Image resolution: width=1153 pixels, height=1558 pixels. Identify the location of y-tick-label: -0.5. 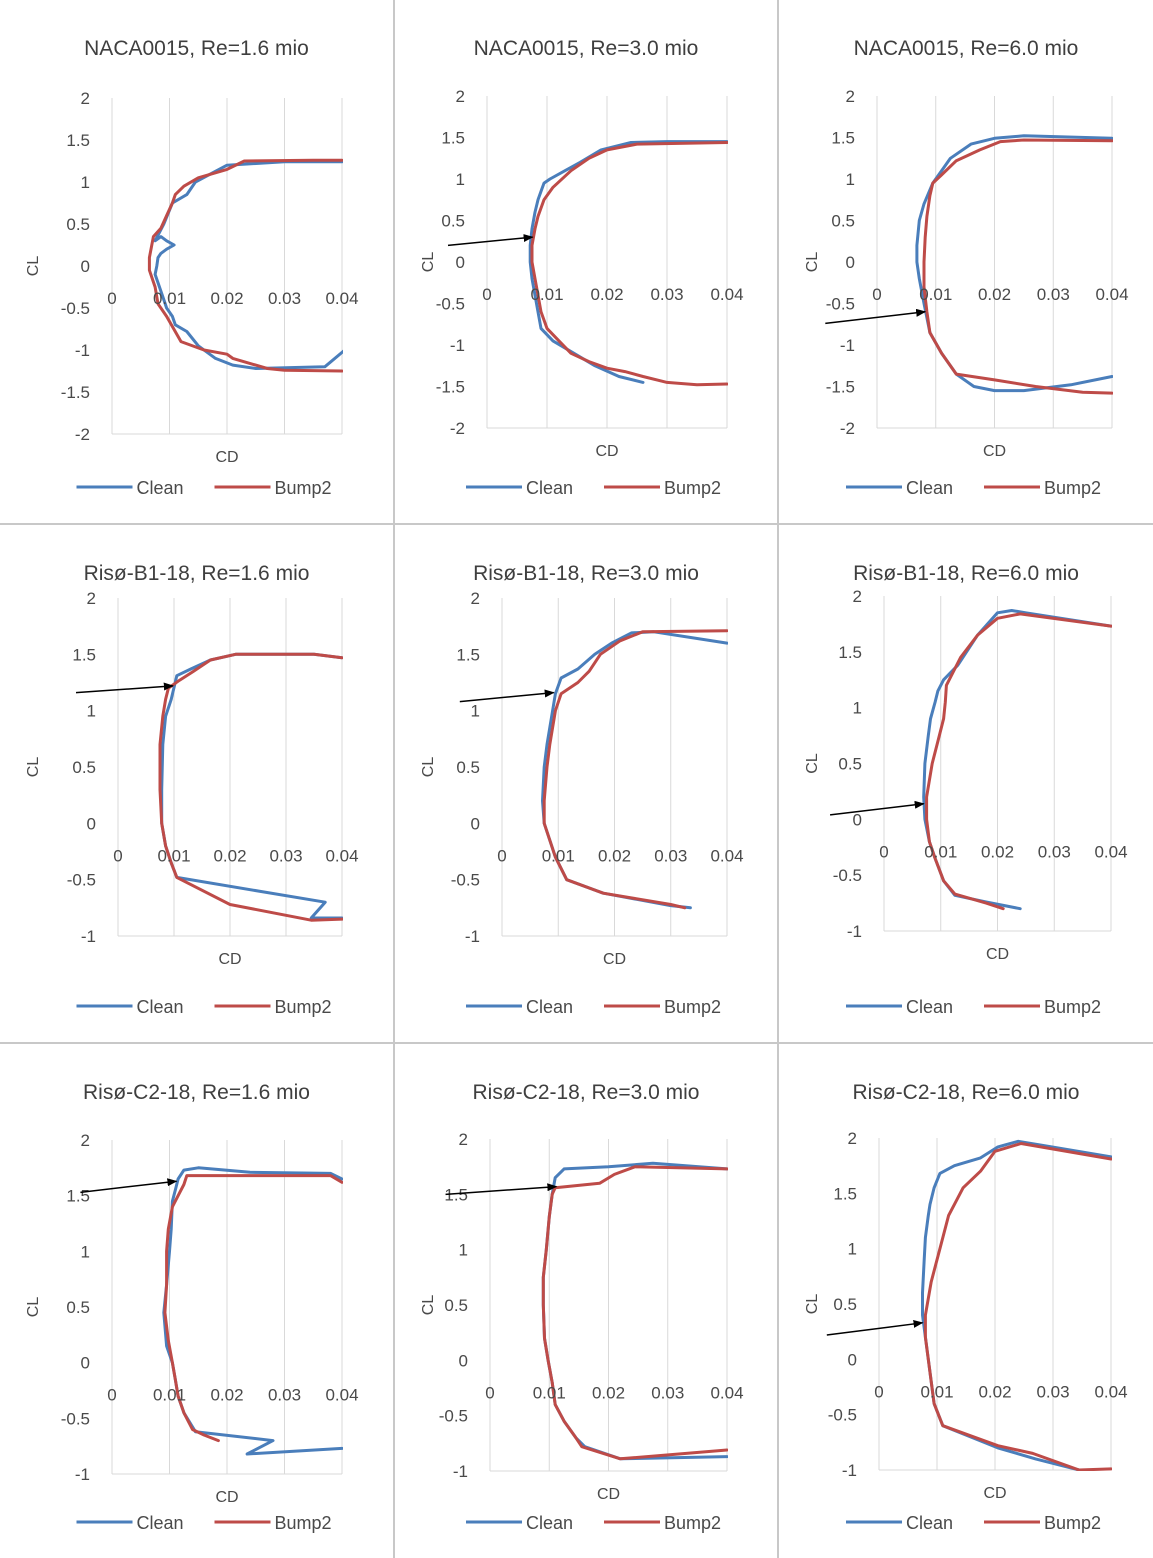
(453, 1416).